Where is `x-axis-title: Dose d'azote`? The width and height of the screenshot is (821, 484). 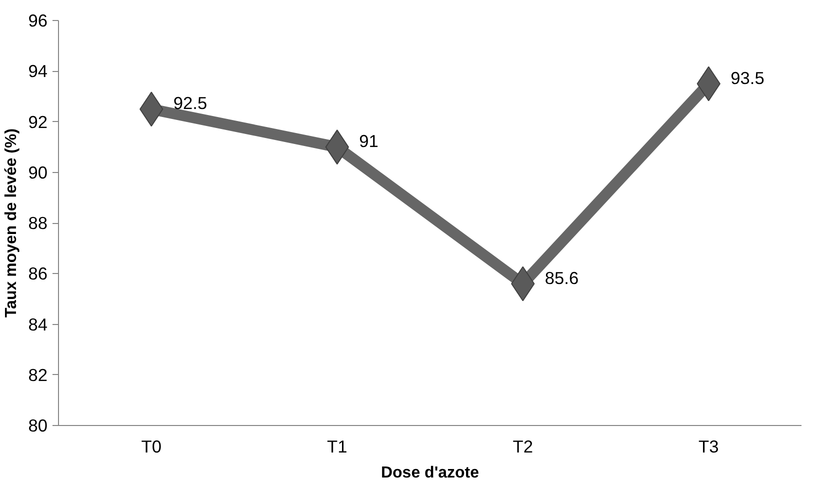 x-axis-title: Dose d'azote is located at coordinates (430, 473).